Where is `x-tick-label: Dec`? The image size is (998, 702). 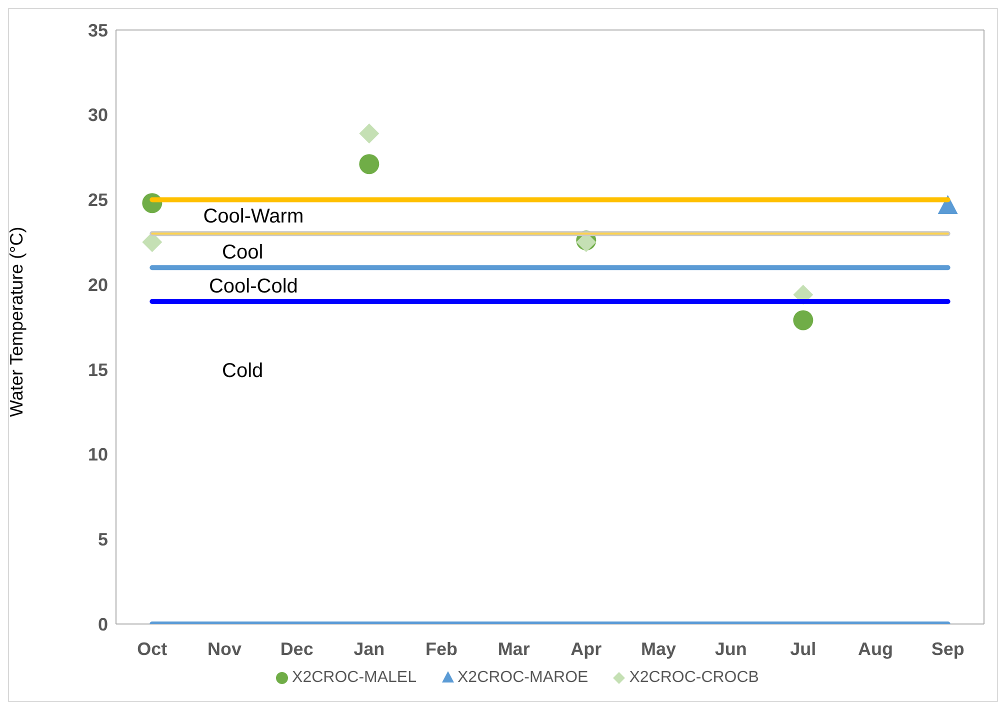
x-tick-label: Dec is located at coordinates (297, 648).